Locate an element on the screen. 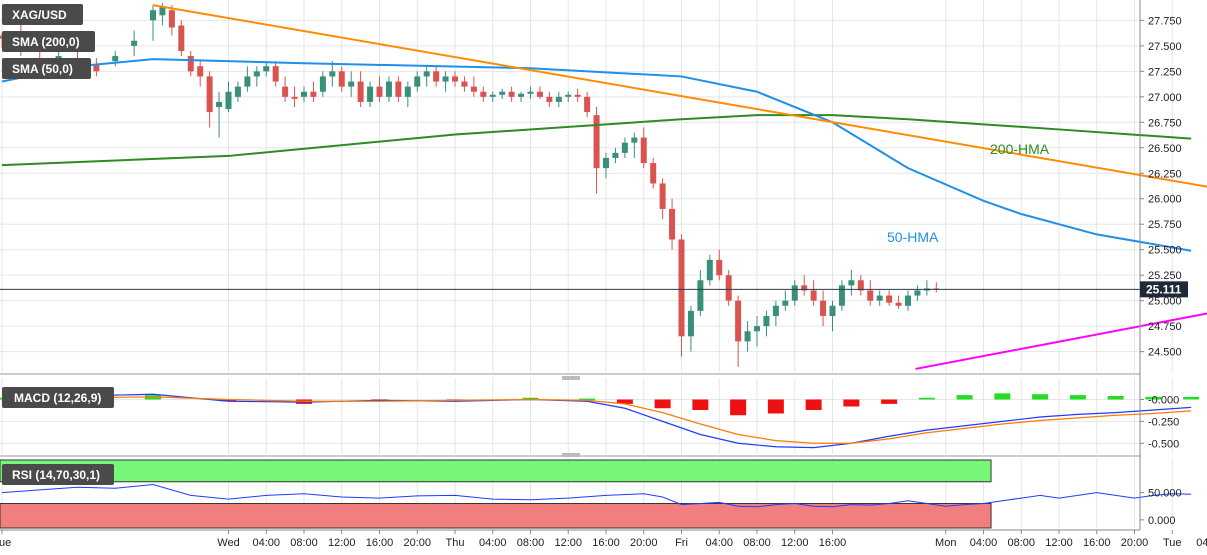 The image size is (1207, 555). y-tick-label: 26.750 is located at coordinates (1165, 123).